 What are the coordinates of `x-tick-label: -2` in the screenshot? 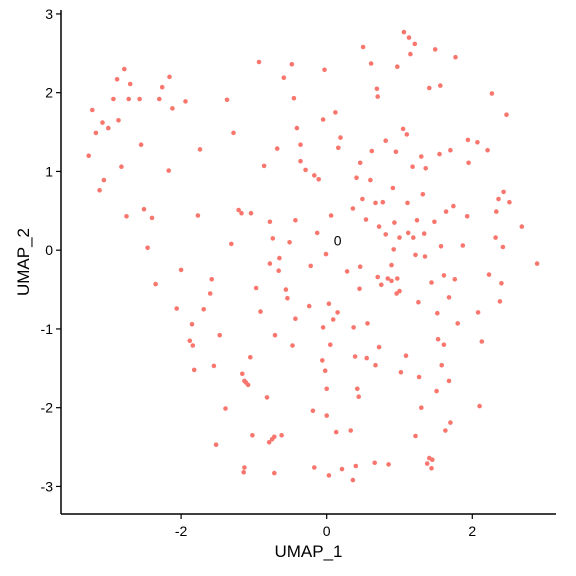 It's located at (181, 531).